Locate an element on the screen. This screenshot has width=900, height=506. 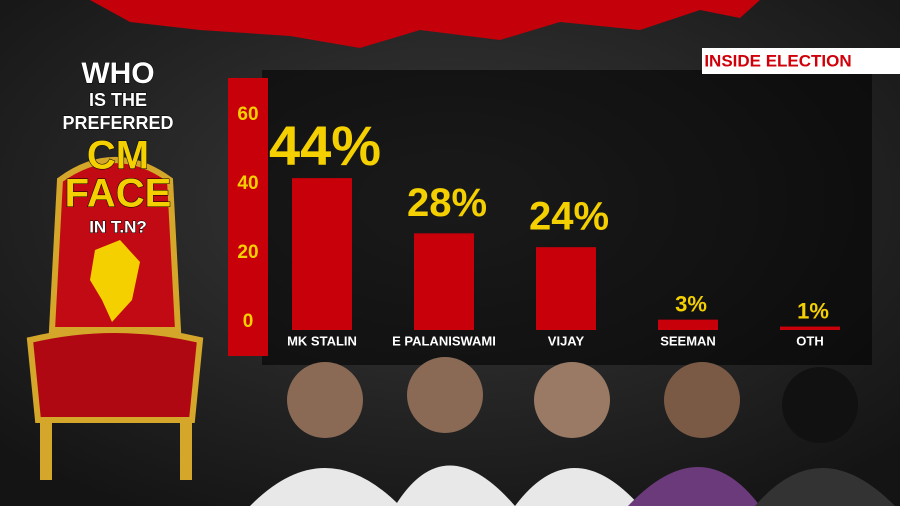
value-label: 28% is located at coordinates (447, 203).